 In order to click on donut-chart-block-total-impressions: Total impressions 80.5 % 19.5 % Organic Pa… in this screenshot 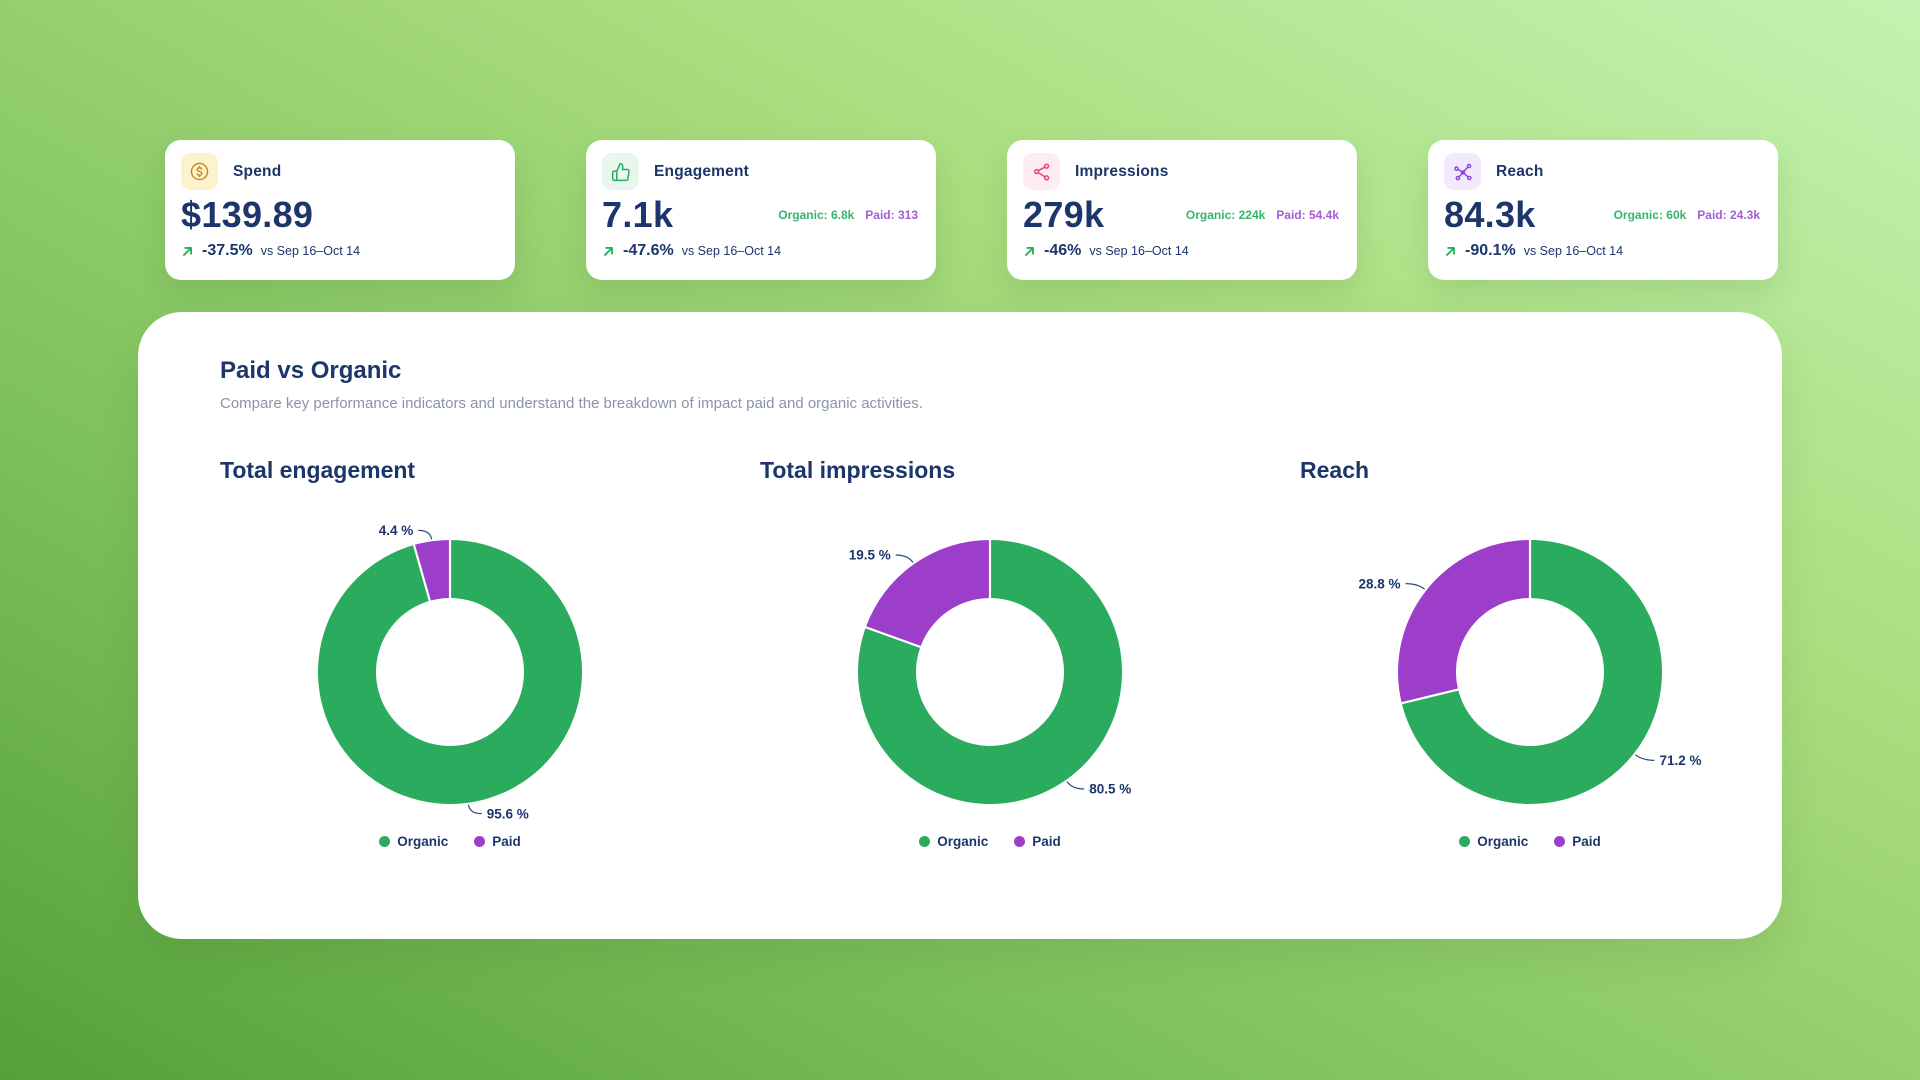, I will do `click(990, 653)`.